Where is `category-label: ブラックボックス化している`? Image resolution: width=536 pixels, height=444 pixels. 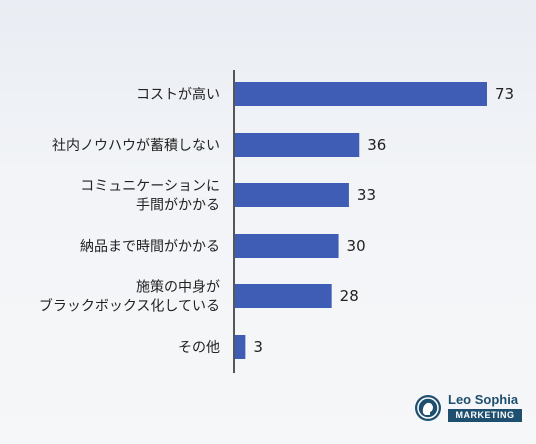
category-label: ブラックボックス化している is located at coordinates (129, 306).